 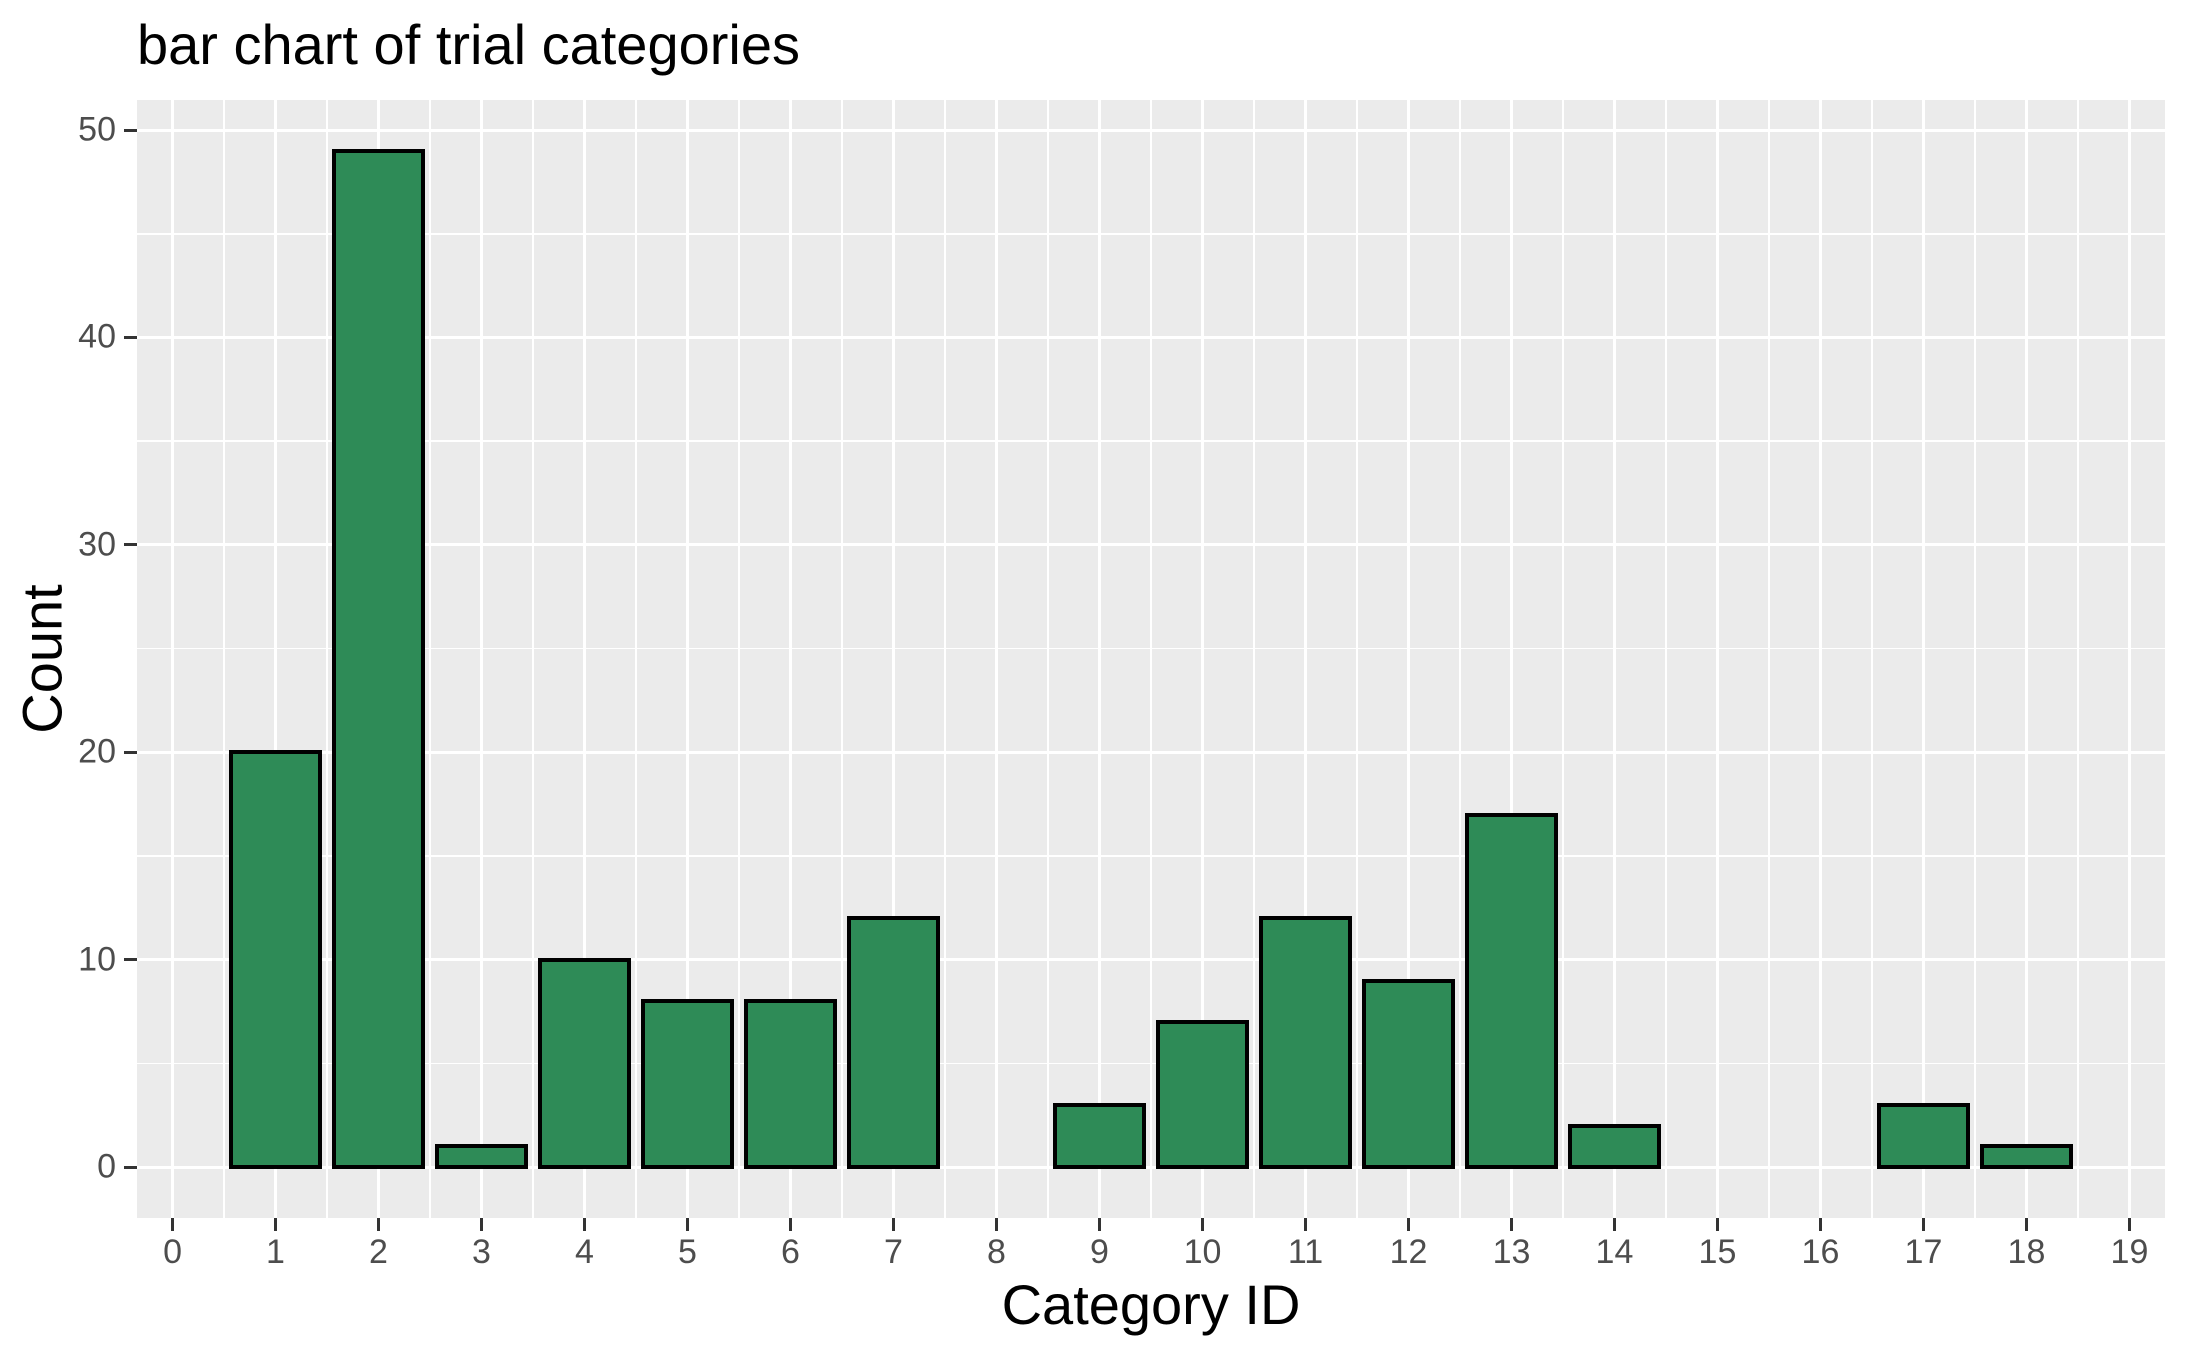 I want to click on chart-title: bar chart of trial categories, so click(x=468, y=44).